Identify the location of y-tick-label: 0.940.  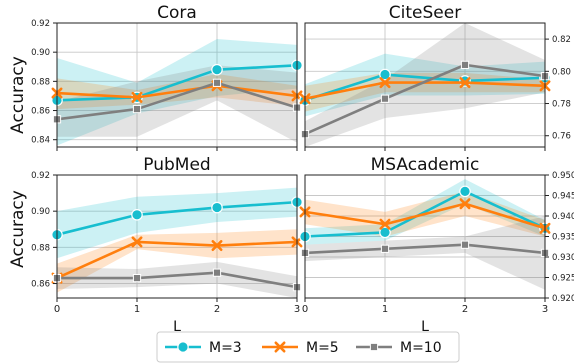
(563, 217).